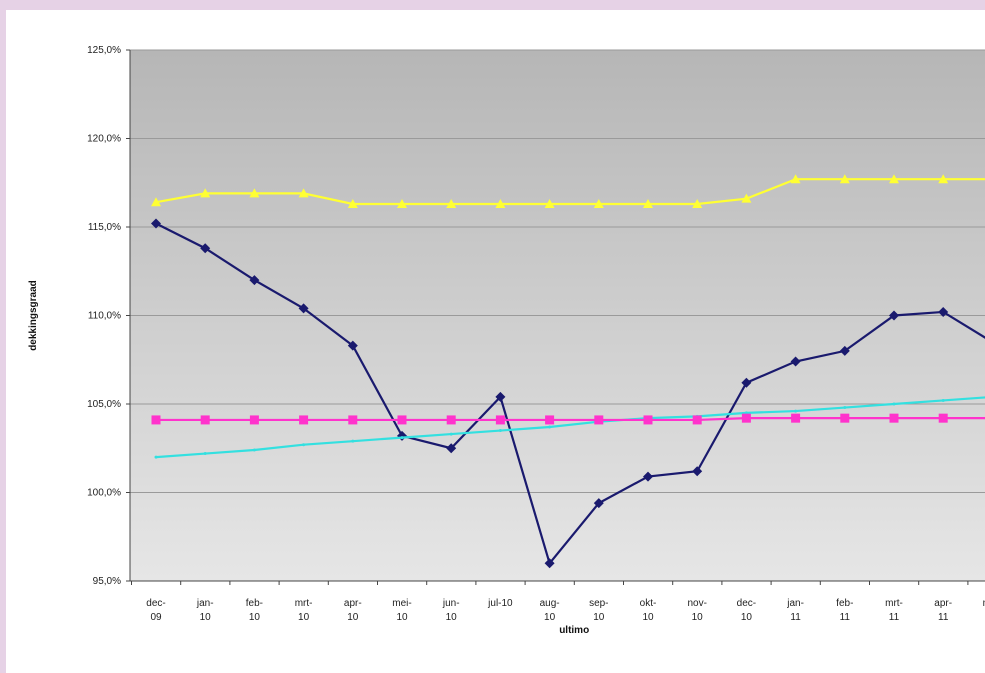  I want to click on x-tick-label: nov-, so click(696, 603).